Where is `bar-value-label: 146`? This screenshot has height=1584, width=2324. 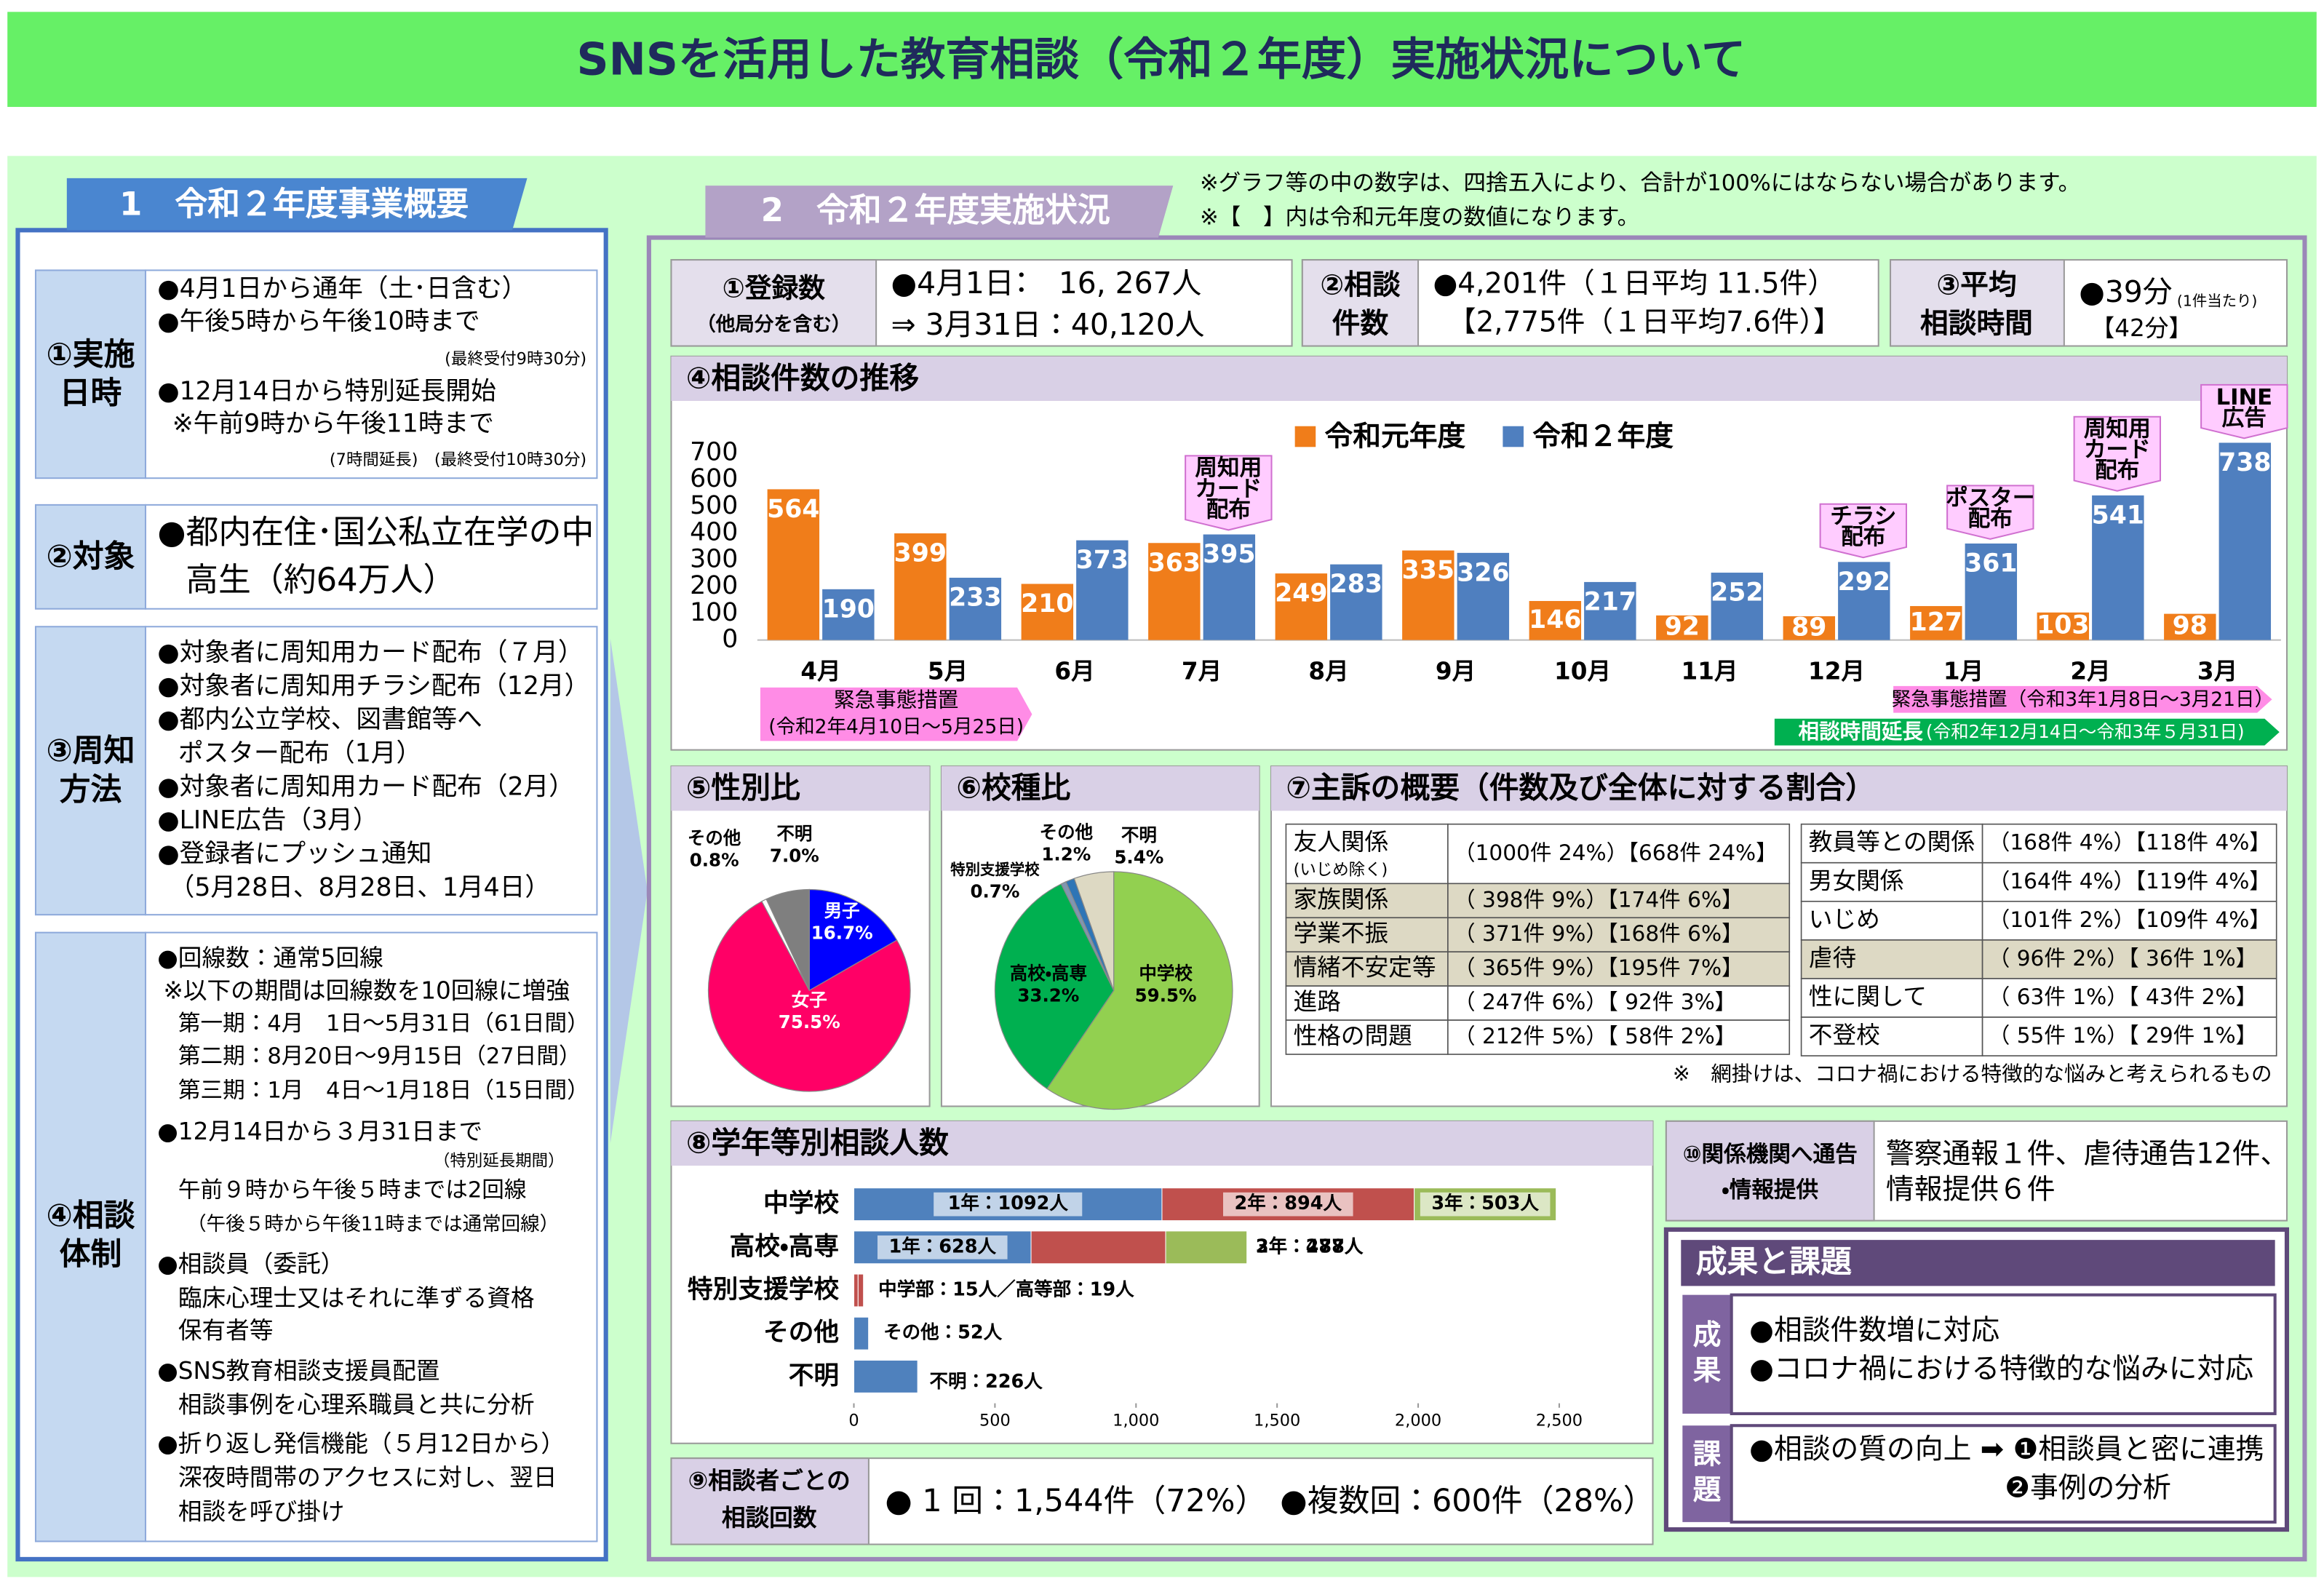
bar-value-label: 146 is located at coordinates (1555, 619).